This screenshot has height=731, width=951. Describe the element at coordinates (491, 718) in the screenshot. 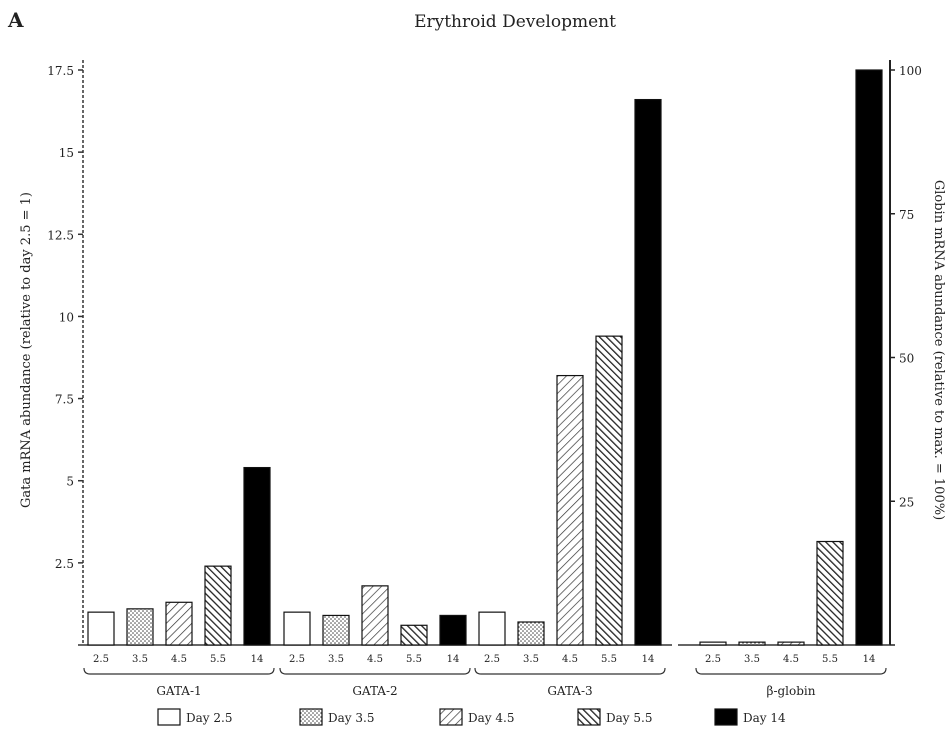

I see `legend-label: Day 4.5` at that location.